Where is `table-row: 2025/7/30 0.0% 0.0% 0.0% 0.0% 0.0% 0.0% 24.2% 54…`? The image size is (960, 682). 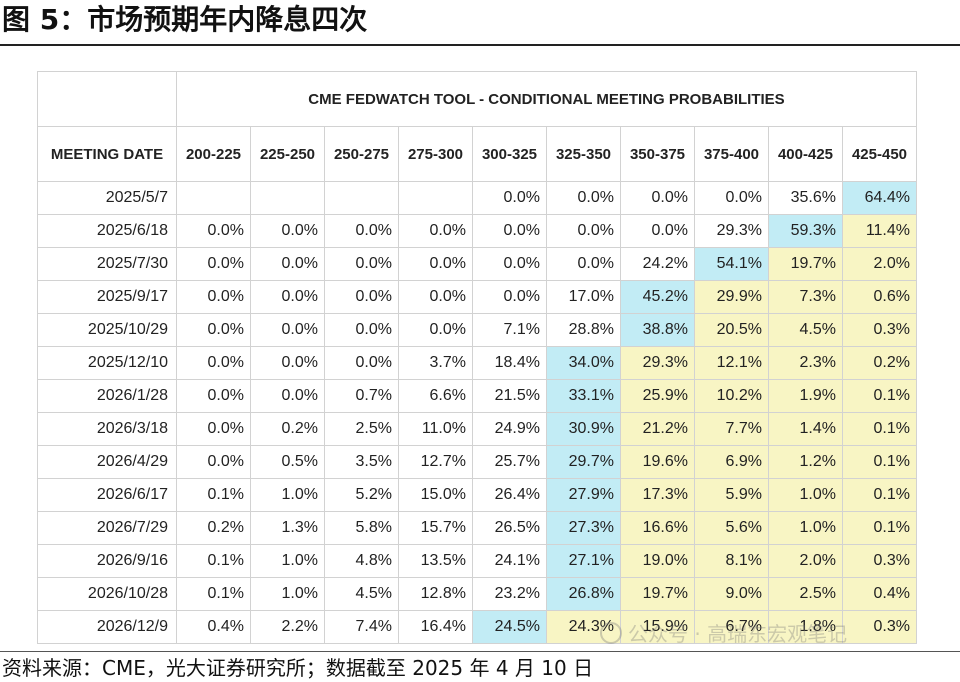 table-row: 2025/7/30 0.0% 0.0% 0.0% 0.0% 0.0% 0.0% 24.2% 54… is located at coordinates (477, 264).